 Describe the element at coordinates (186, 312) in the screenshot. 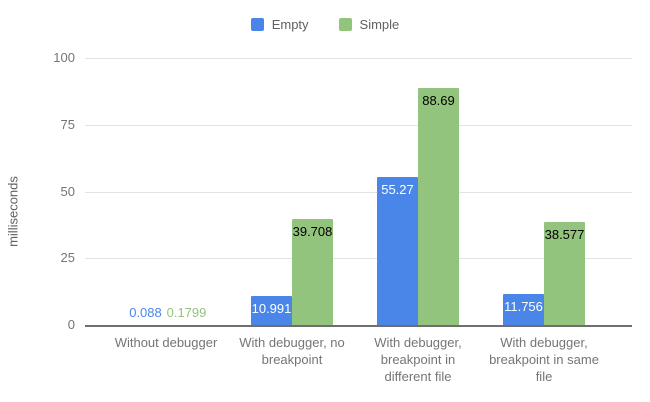

I see `bar-value-label: 0.1799` at that location.